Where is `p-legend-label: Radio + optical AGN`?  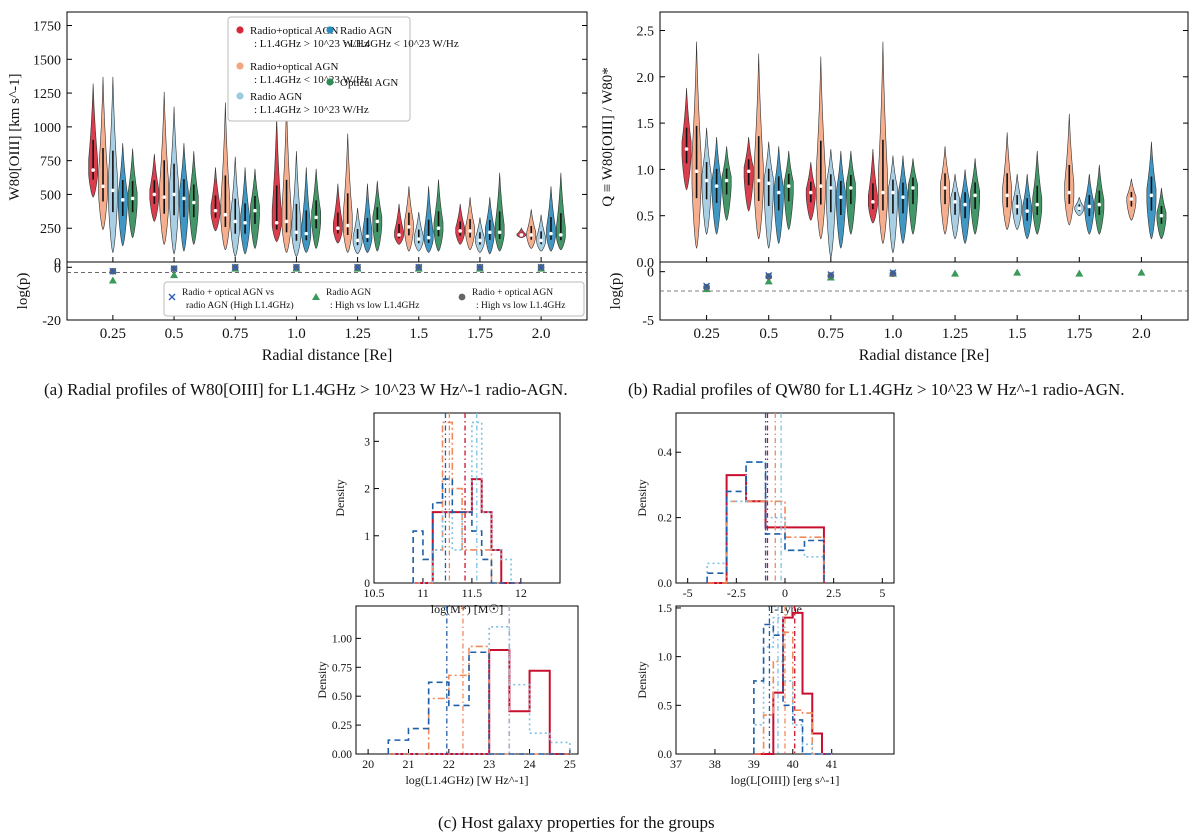 p-legend-label: Radio + optical AGN is located at coordinates (512, 293).